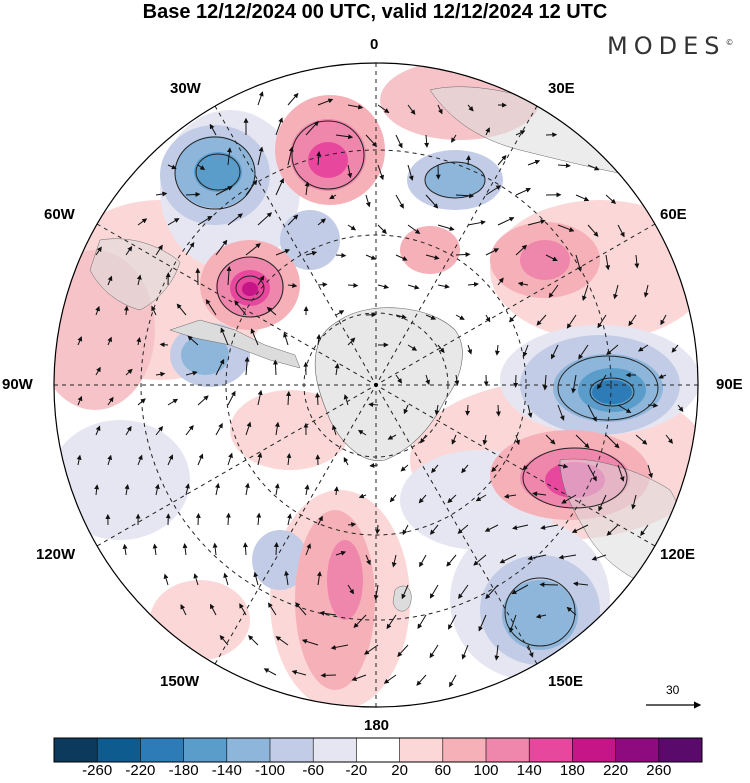  I want to click on lon-label-90e: 90E, so click(729, 384).